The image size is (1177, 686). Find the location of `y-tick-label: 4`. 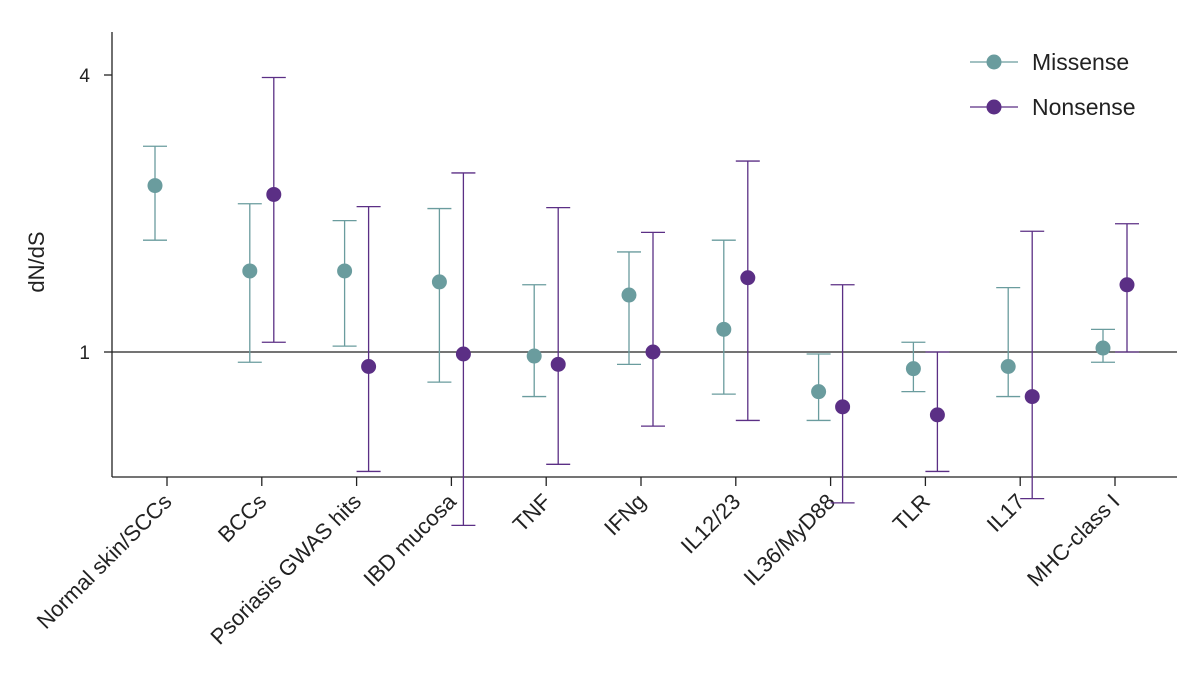

y-tick-label: 4 is located at coordinates (84, 76).